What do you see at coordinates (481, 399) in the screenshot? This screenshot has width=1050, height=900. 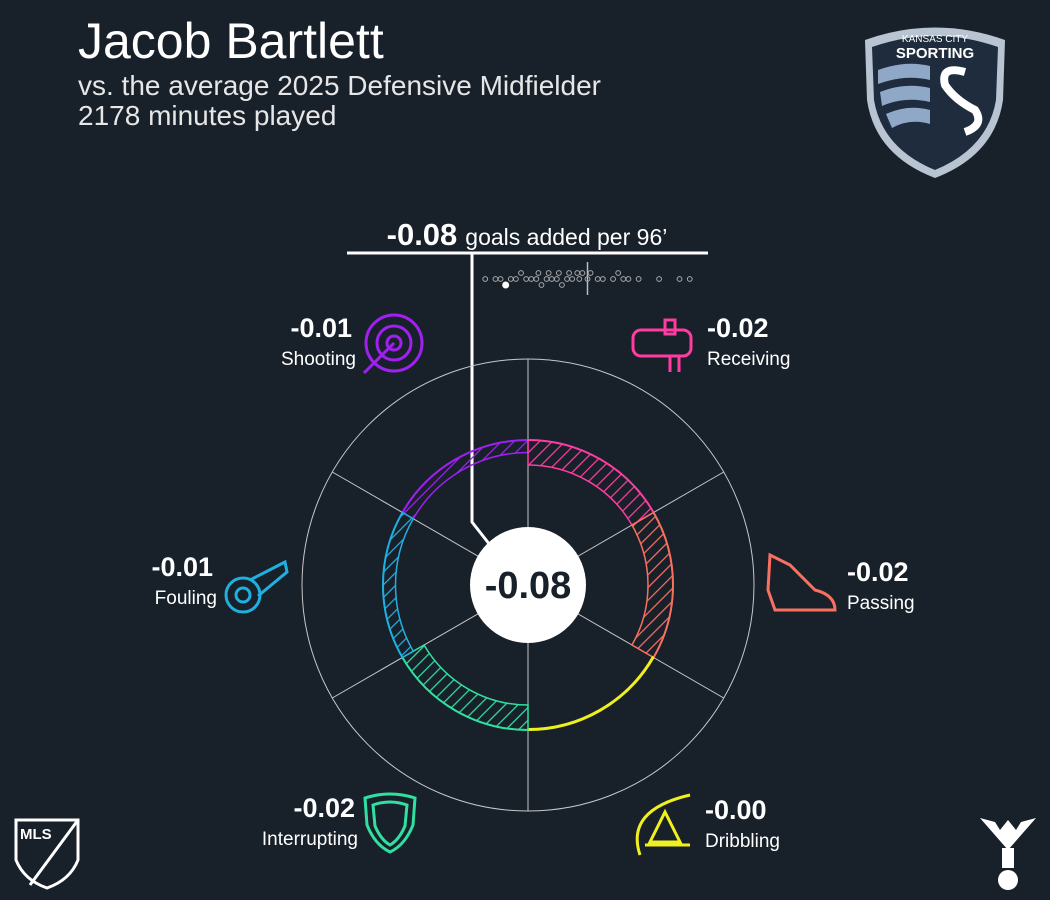 I see `connector` at bounding box center [481, 399].